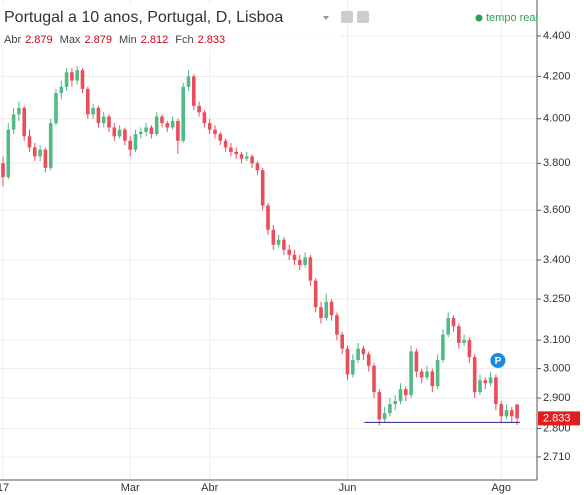  Describe the element at coordinates (12, 40) in the screenshot. I see `ohlc-label: Abr` at that location.